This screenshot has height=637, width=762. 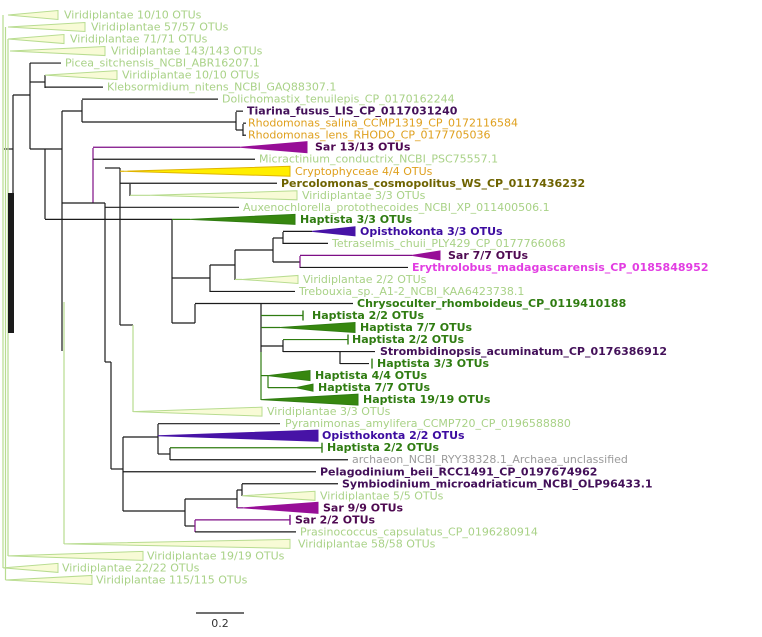 What do you see at coordinates (369, 135) in the screenshot?
I see `leaf-label: Rhodomonas_lens_RHODO_CP_0177705036` at bounding box center [369, 135].